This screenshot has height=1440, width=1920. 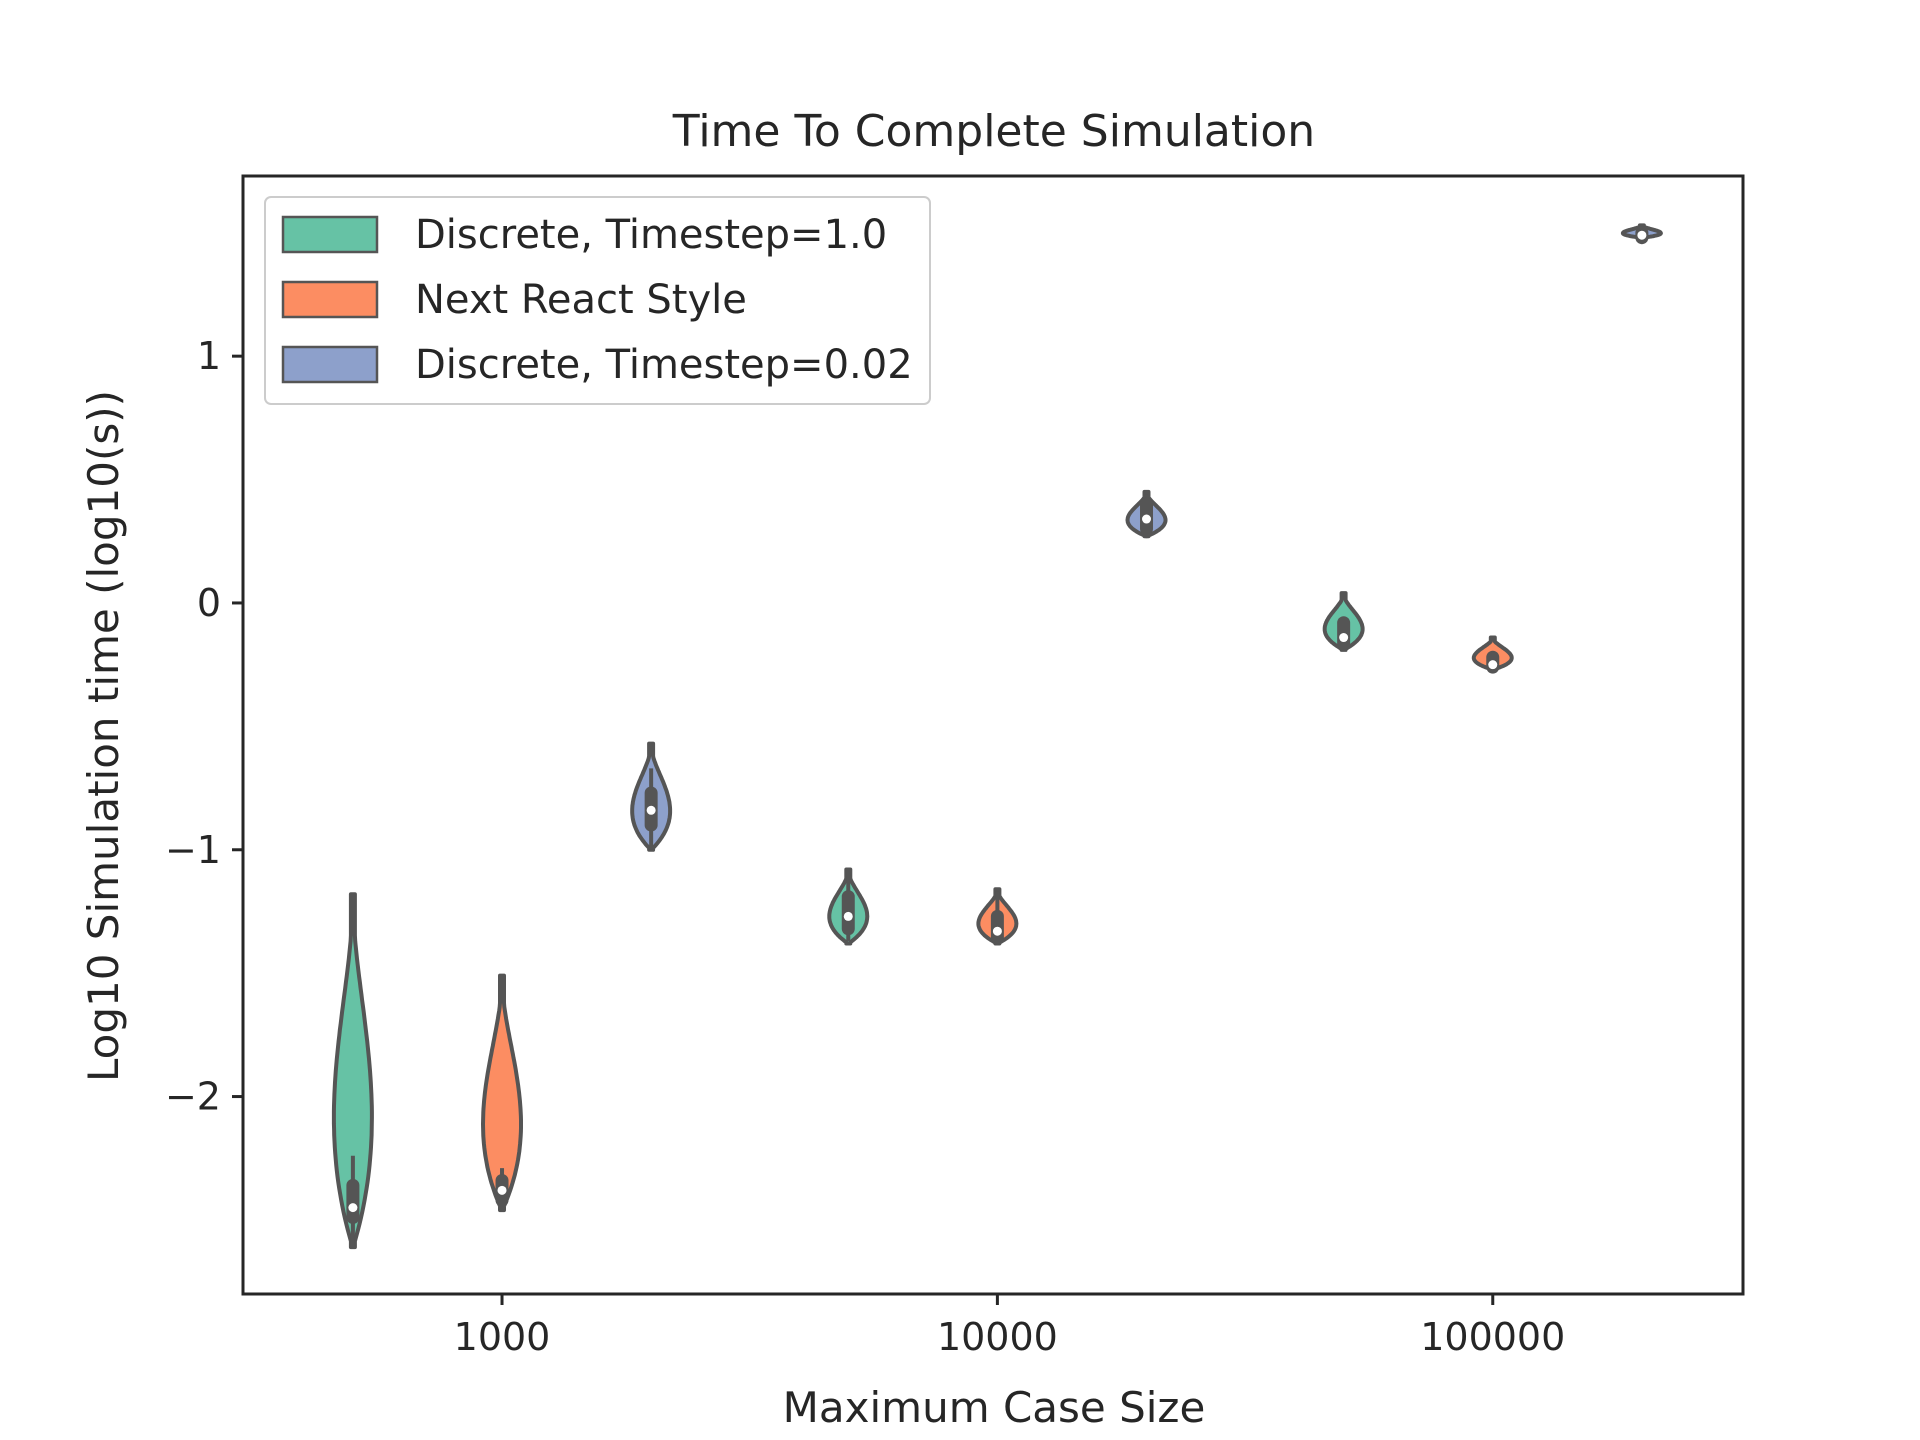 What do you see at coordinates (993, 131) in the screenshot?
I see `chart-title: Time To Complete Simulation` at bounding box center [993, 131].